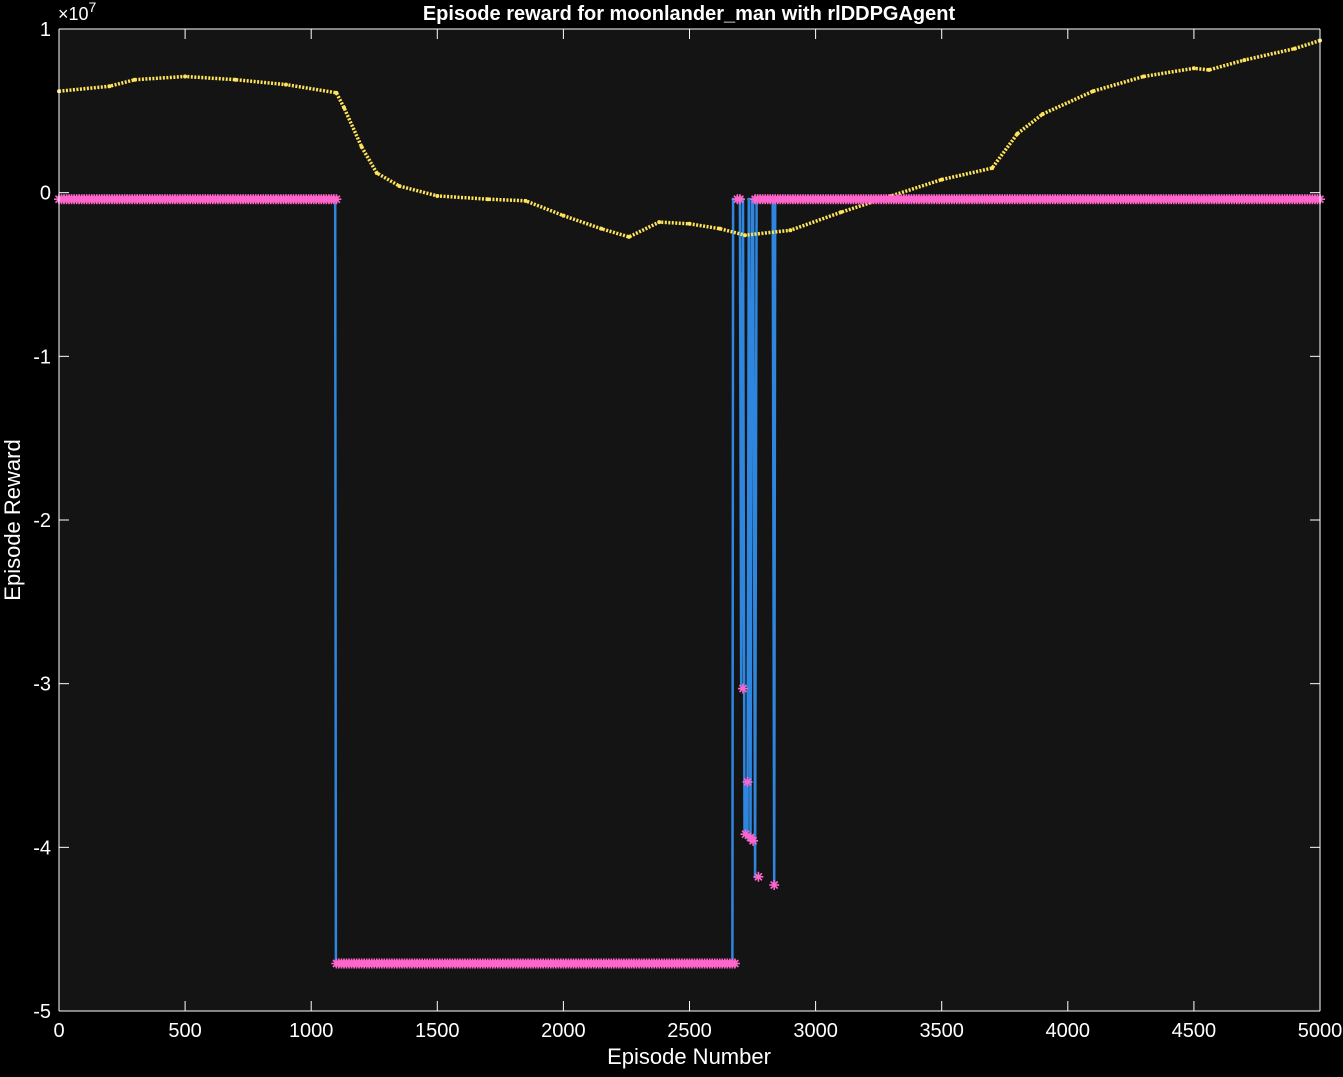  What do you see at coordinates (93, 7) in the screenshot?
I see `y-axis-exponent-power: 7` at bounding box center [93, 7].